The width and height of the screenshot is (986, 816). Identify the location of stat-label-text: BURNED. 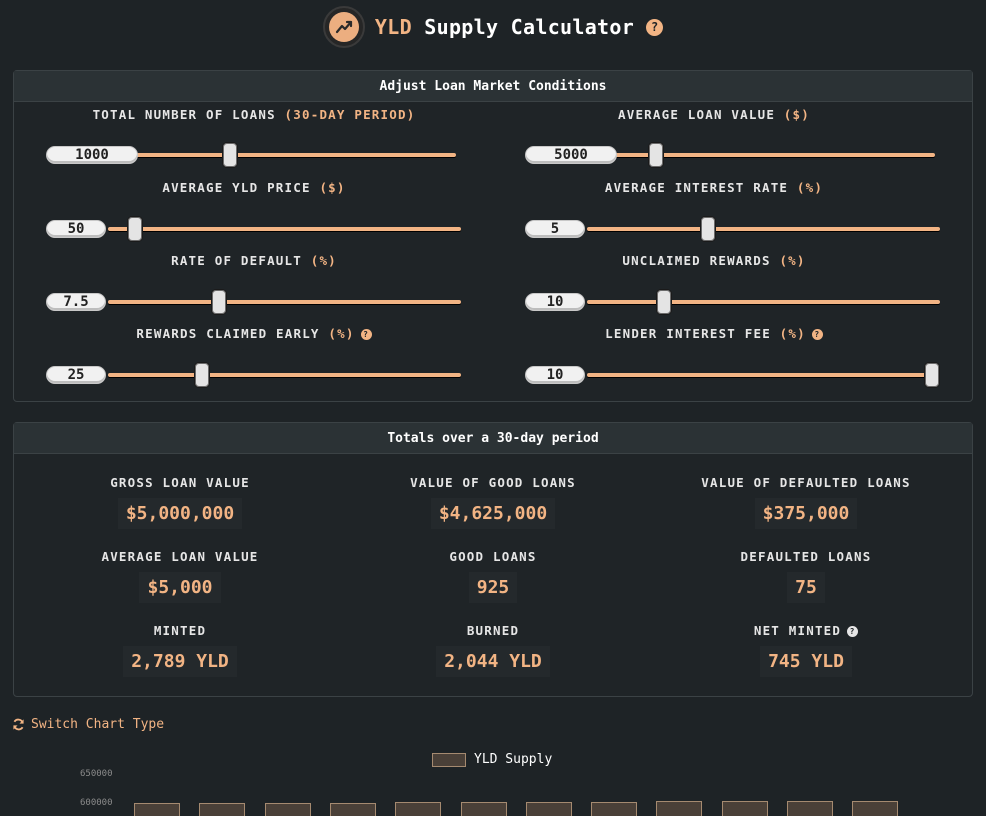
(493, 630).